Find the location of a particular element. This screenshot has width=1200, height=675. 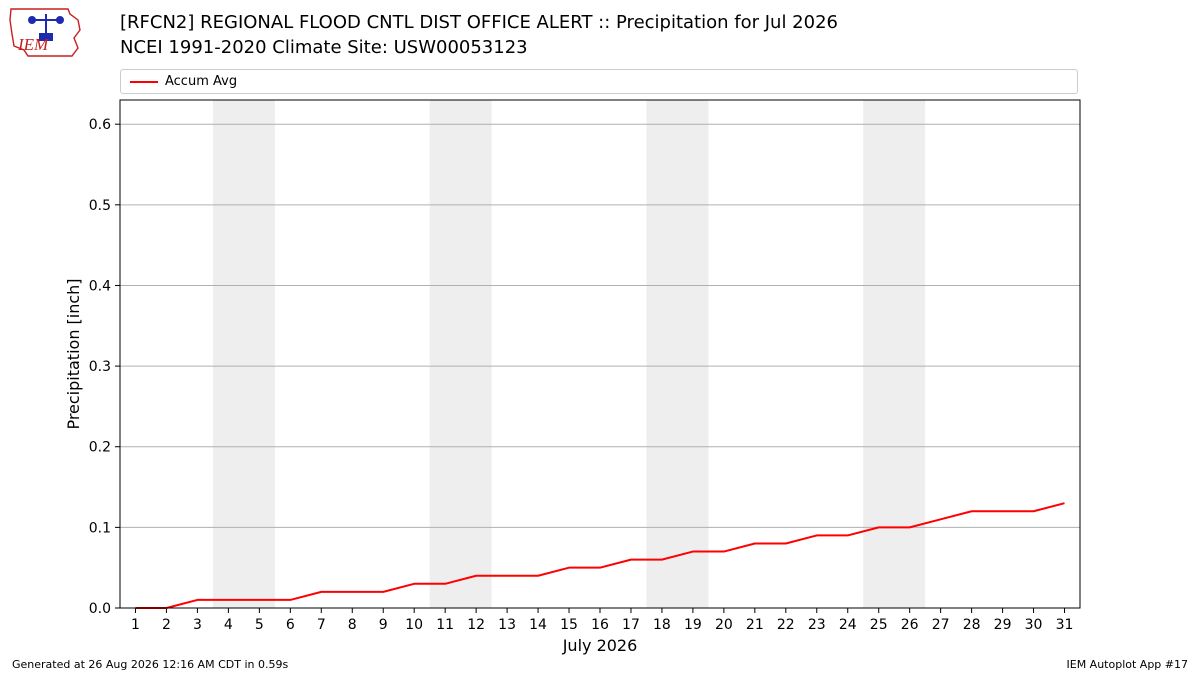

x-tick-label: 3 is located at coordinates (197, 625).